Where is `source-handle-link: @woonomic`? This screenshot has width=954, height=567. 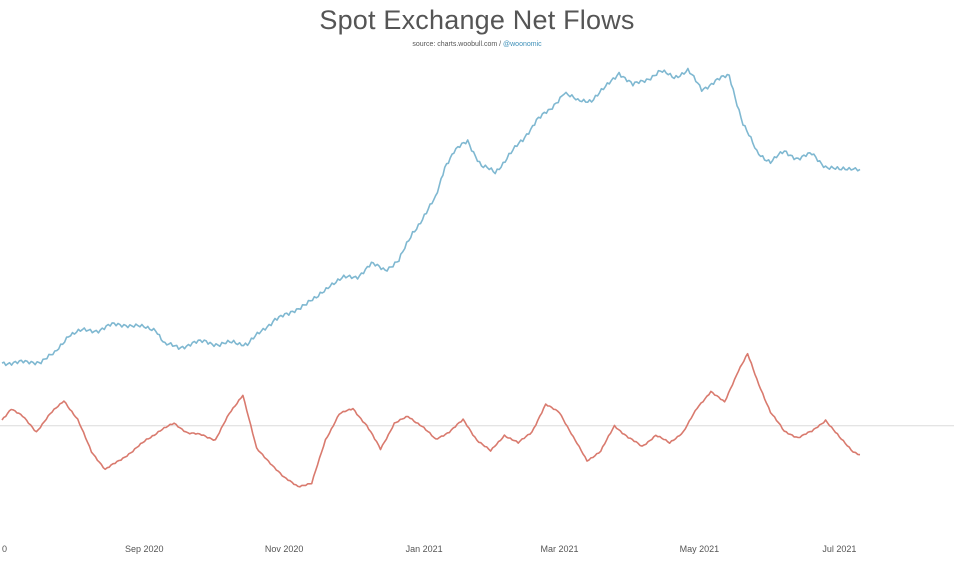
source-handle-link: @woonomic is located at coordinates (522, 44).